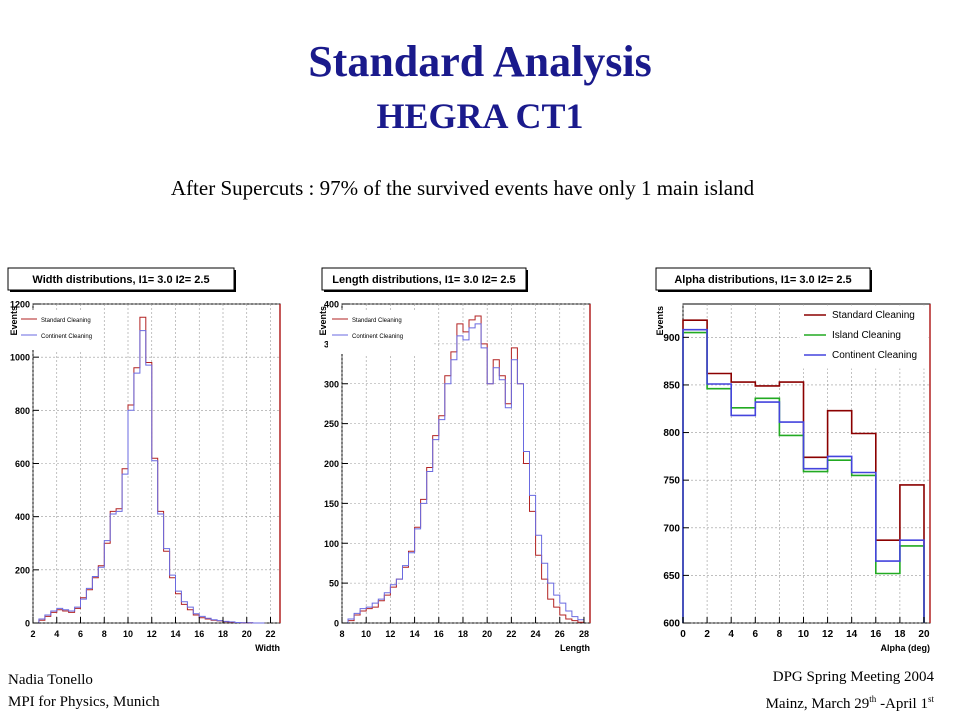 This screenshot has height=720, width=960. I want to click on y-tick-label: 300, so click(331, 384).